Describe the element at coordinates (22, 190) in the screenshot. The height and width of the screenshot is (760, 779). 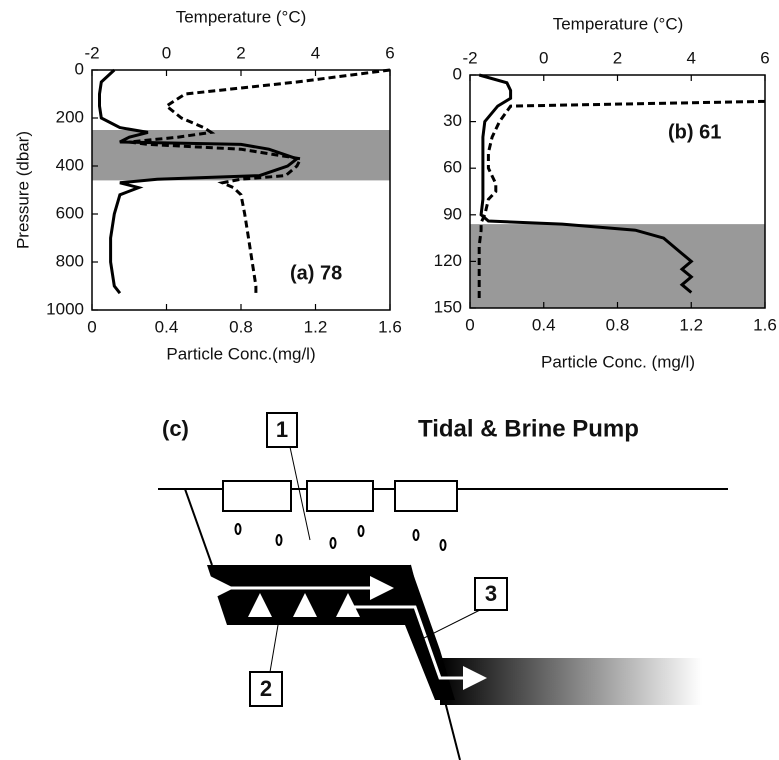
I see `y-axis-title: Pressure (dbar)` at that location.